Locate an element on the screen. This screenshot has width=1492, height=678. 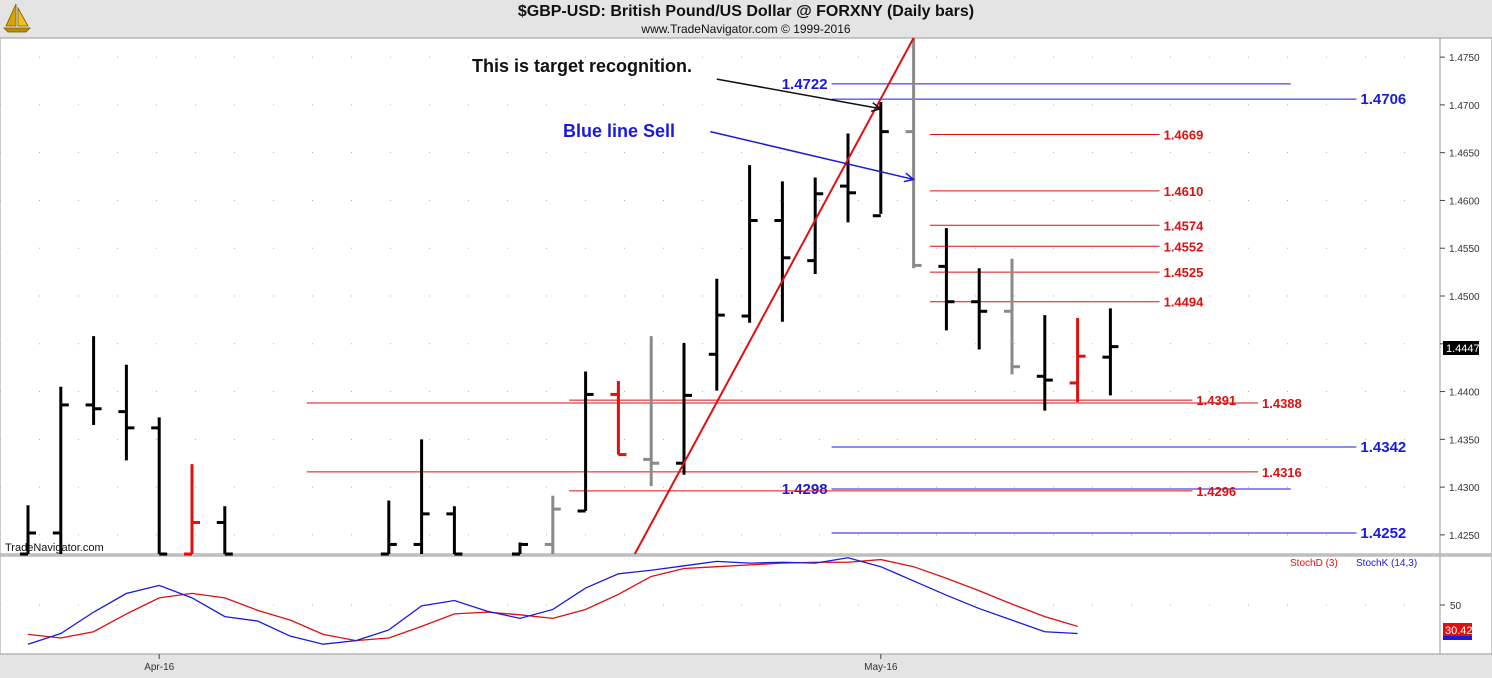
level-label: 1.4296 is located at coordinates (1216, 491).